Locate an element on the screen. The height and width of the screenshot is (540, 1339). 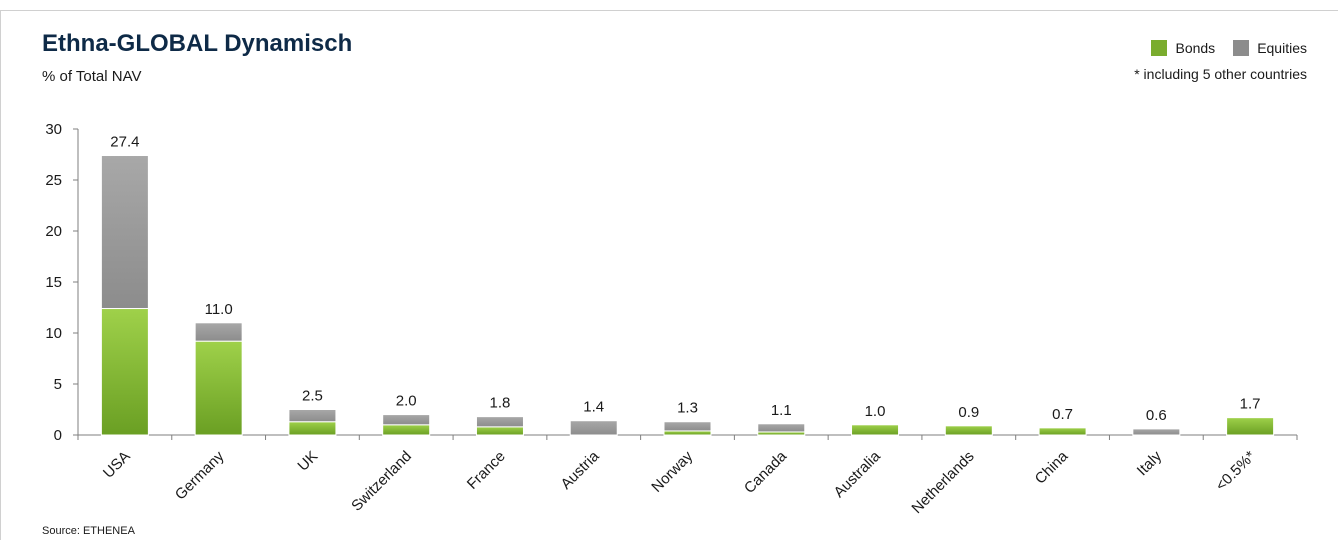
legend: Bonds Equities is located at coordinates (1220, 48).